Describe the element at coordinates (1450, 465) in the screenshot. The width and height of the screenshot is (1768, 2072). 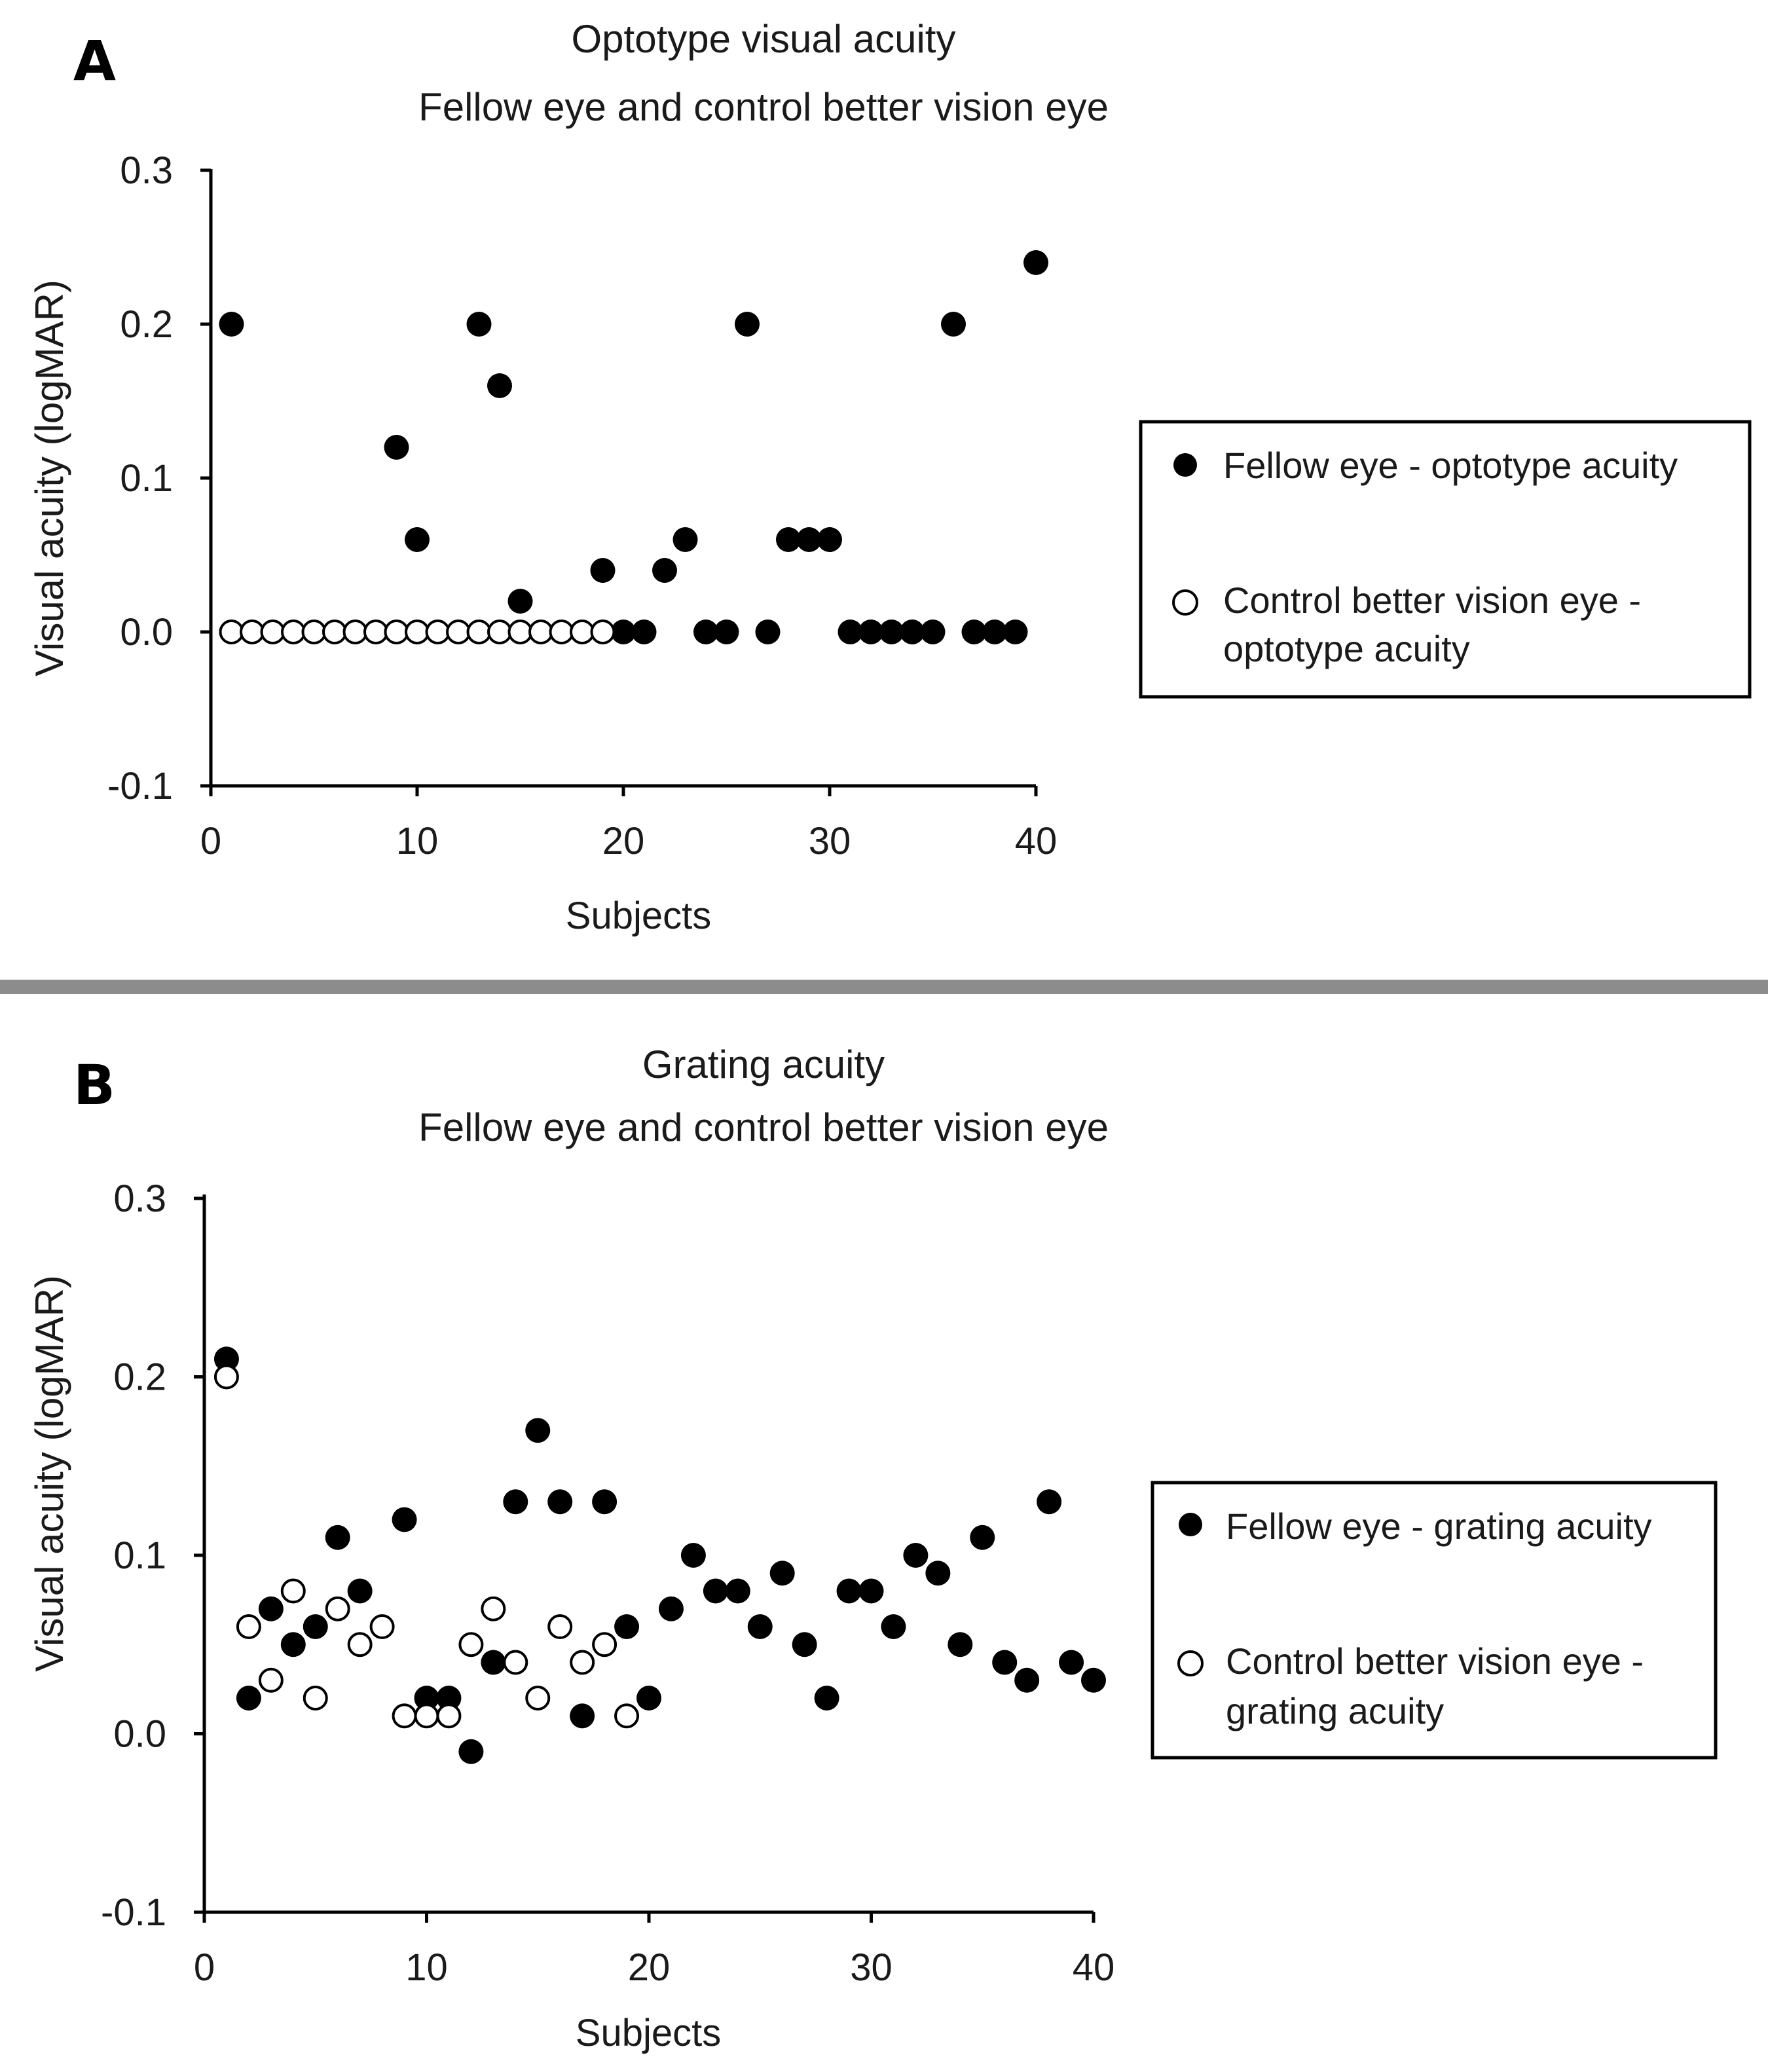
I see `legend-label: Fellow eye - optotype acuity` at that location.